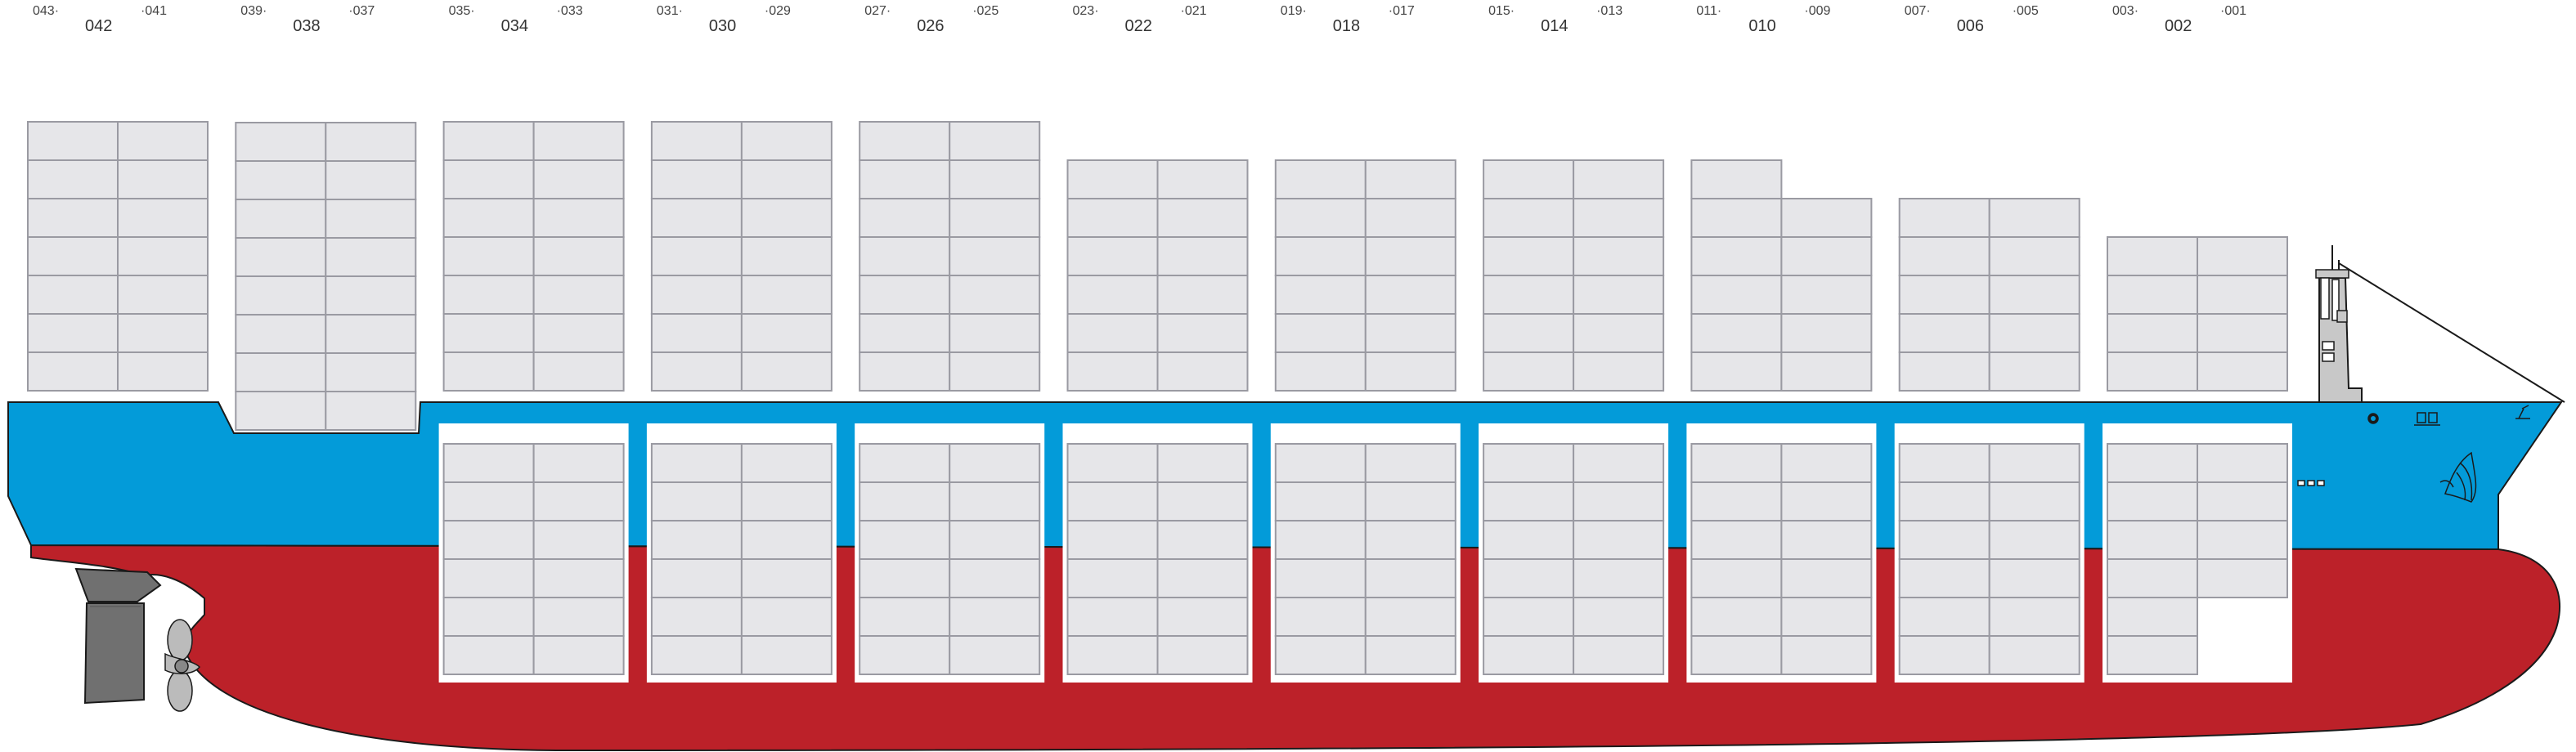 This screenshot has height=752, width=2576. I want to click on bay-002-label: 002, so click(2178, 26).